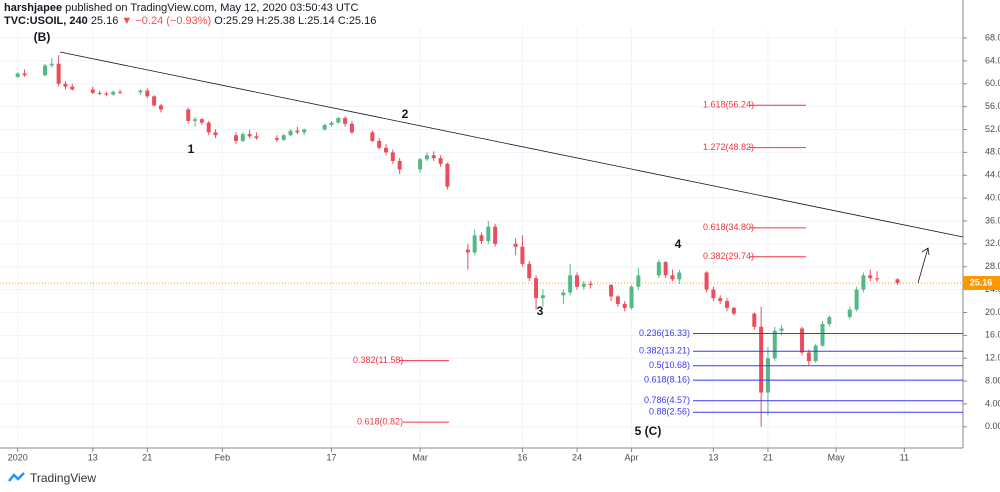 The height and width of the screenshot is (492, 1000). Describe the element at coordinates (522, 457) in the screenshot. I see `x-tick-label: 16` at that location.